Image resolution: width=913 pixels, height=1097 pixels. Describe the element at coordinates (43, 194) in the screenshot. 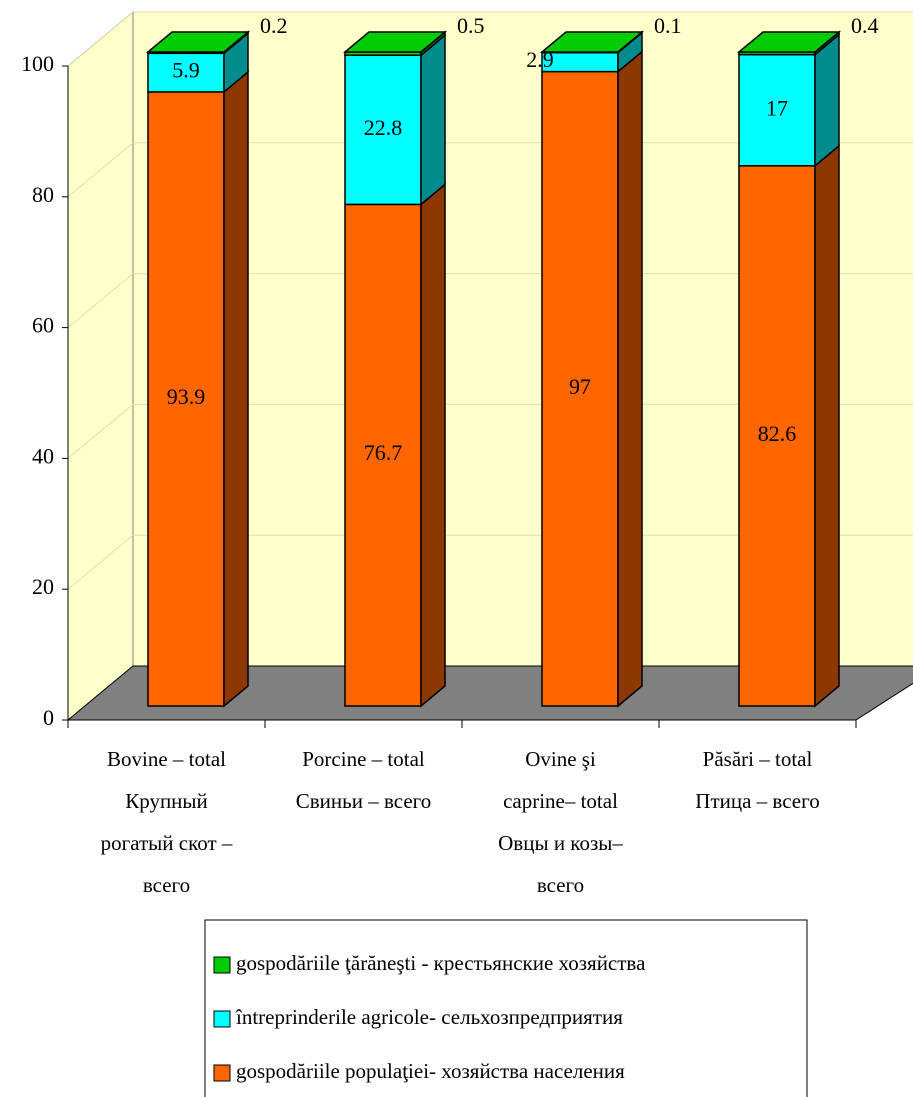

I see `y-tick-label: 80` at that location.